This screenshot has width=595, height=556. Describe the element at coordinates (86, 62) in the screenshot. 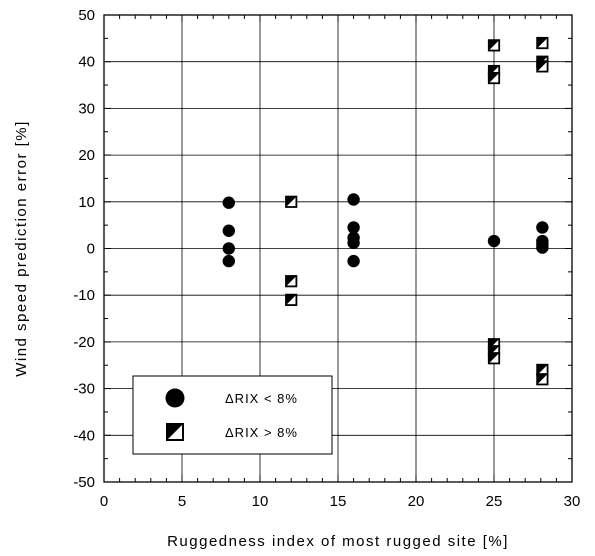

I see `y-tick-label: 40` at that location.